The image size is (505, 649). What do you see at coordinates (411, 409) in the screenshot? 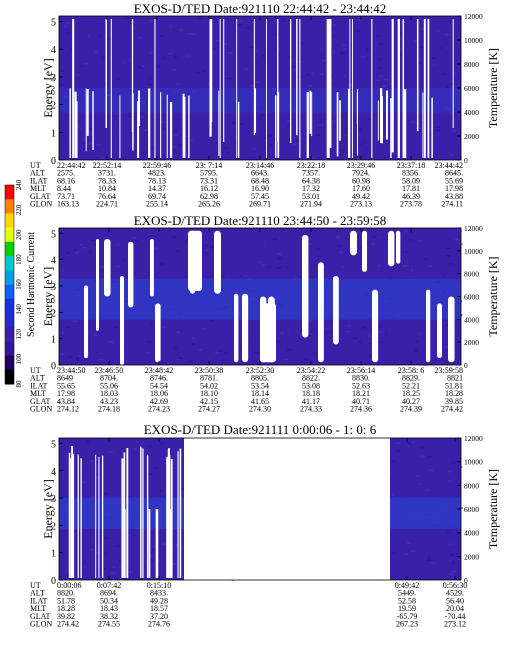
I see `orbit-row-value: 274.39` at bounding box center [411, 409].